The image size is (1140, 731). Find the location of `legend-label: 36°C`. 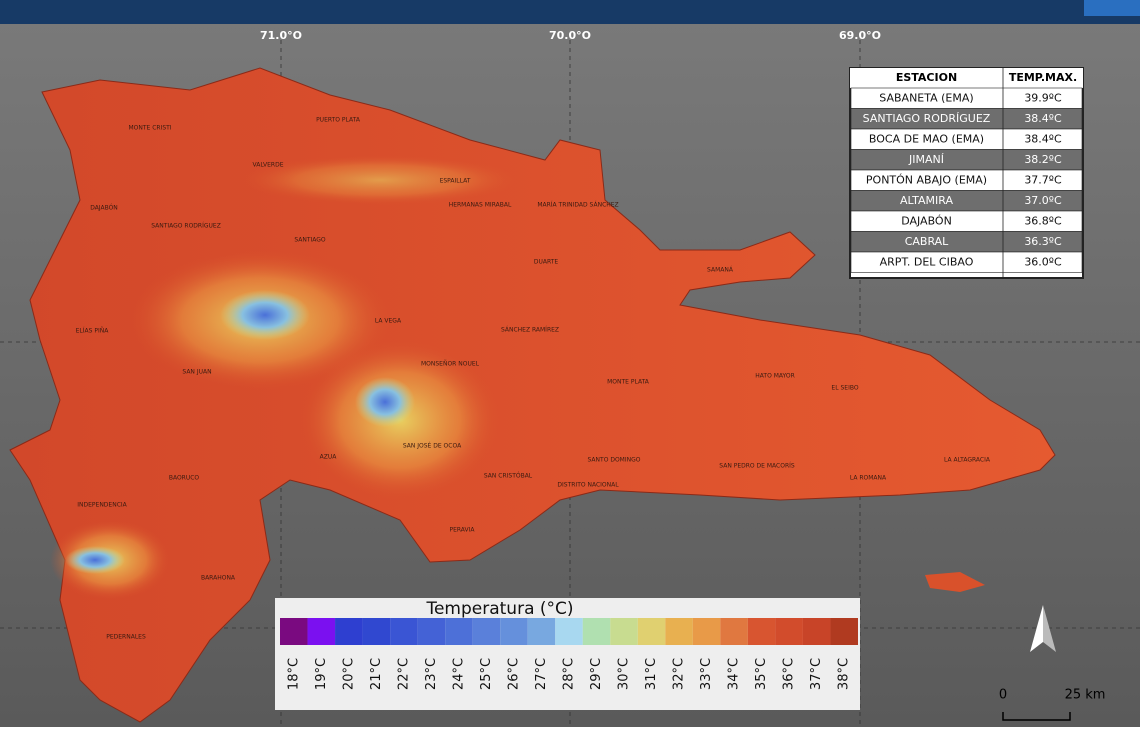

legend-label: 36°C is located at coordinates (789, 674).